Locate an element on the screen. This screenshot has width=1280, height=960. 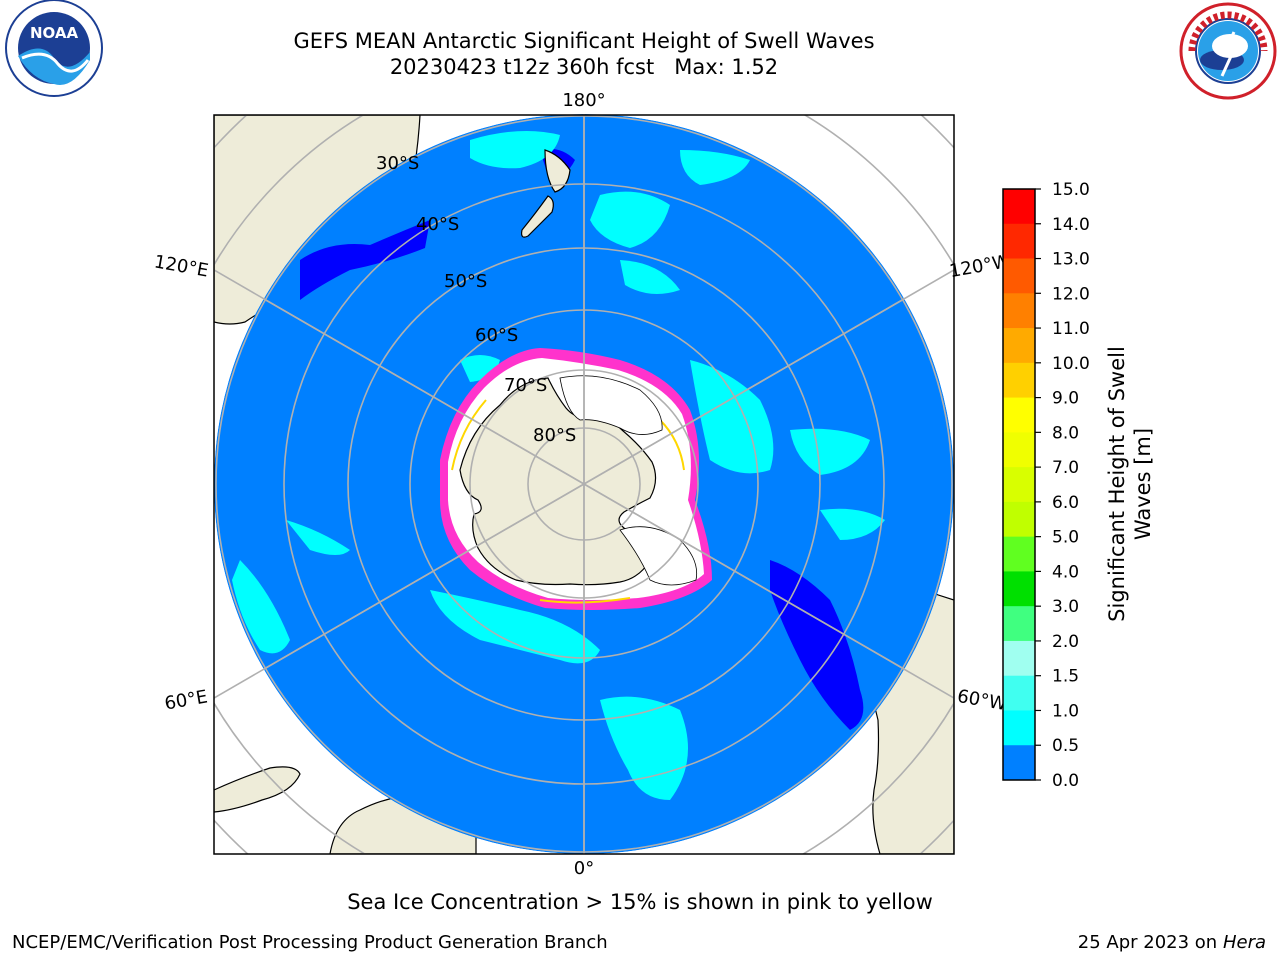
lon-label-180: 180° is located at coordinates (583, 100).